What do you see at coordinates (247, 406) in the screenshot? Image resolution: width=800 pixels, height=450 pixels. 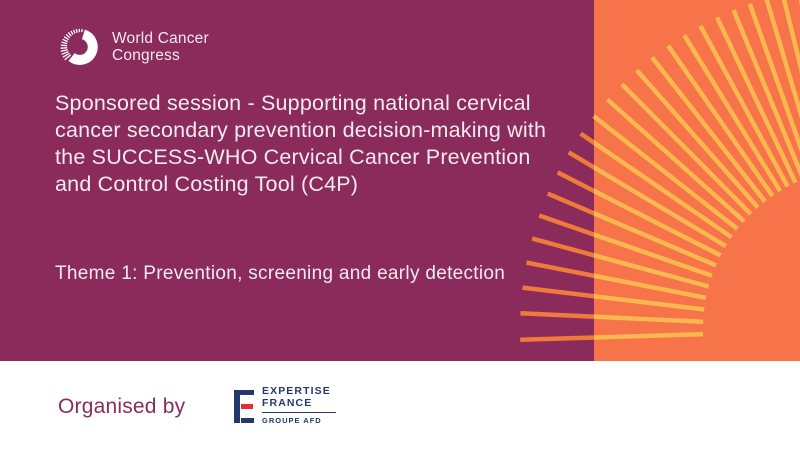 I see `ef-glyph-red-bar` at bounding box center [247, 406].